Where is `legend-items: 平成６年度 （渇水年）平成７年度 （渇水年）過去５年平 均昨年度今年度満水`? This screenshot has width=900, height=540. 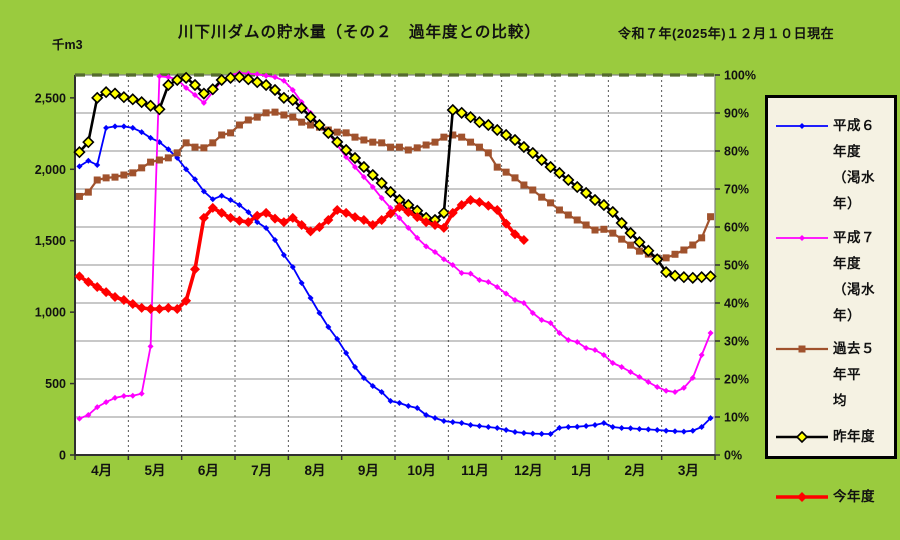 legend-items: 平成６年度 （渇水年）平成７年度 （渇水年）過去５年平 均昨年度今年度満水 is located at coordinates (831, 326).